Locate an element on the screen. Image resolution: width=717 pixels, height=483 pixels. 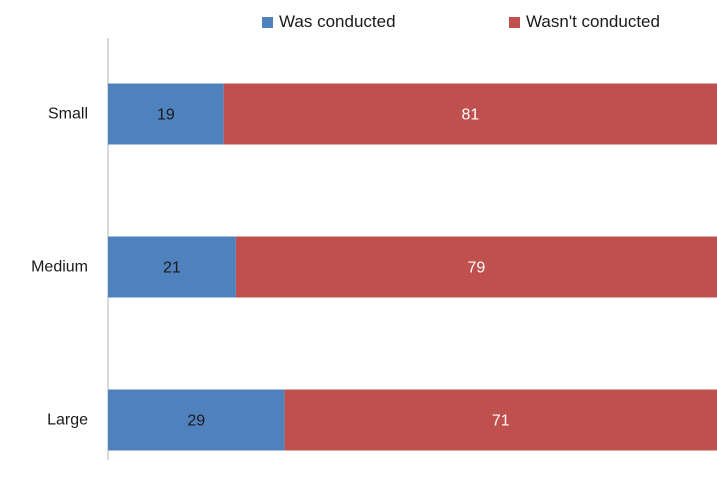
category-label-large: Large is located at coordinates (67, 420).